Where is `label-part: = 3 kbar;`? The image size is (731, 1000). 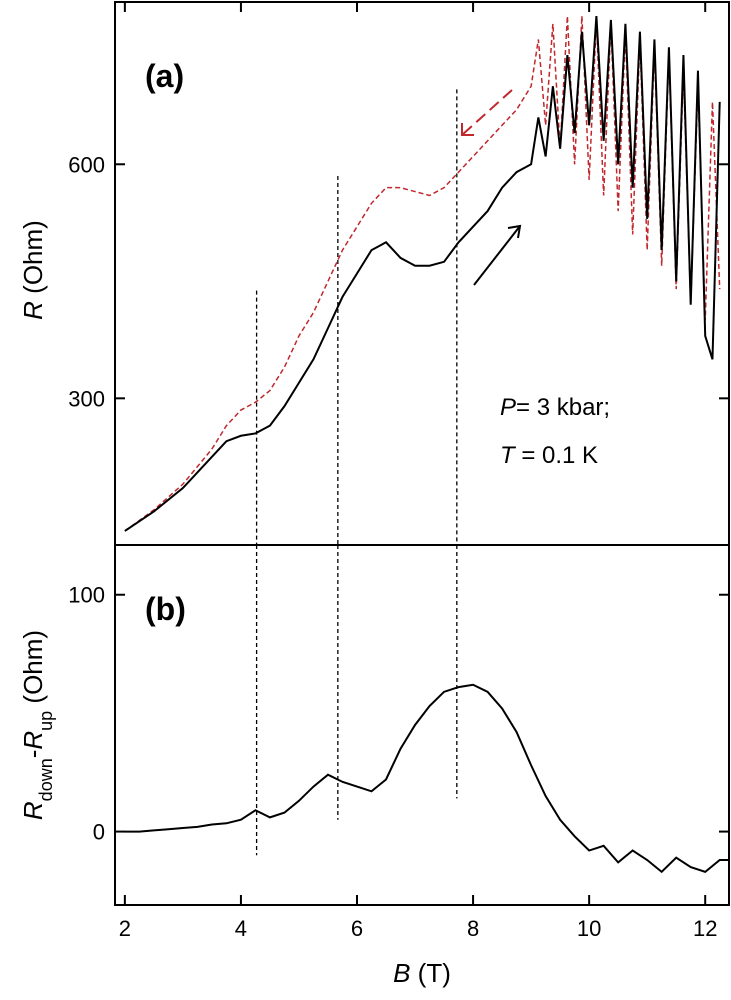 label-part: = 3 kbar; is located at coordinates (563, 407).